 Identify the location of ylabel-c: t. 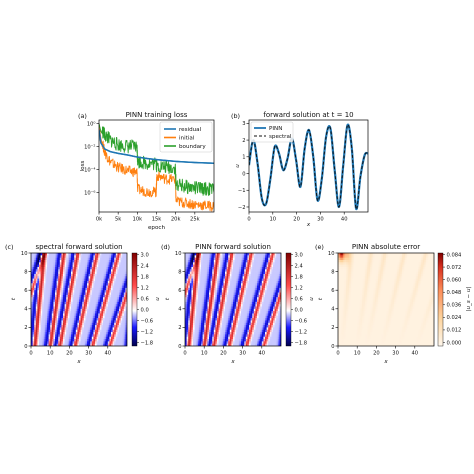
(14, 298).